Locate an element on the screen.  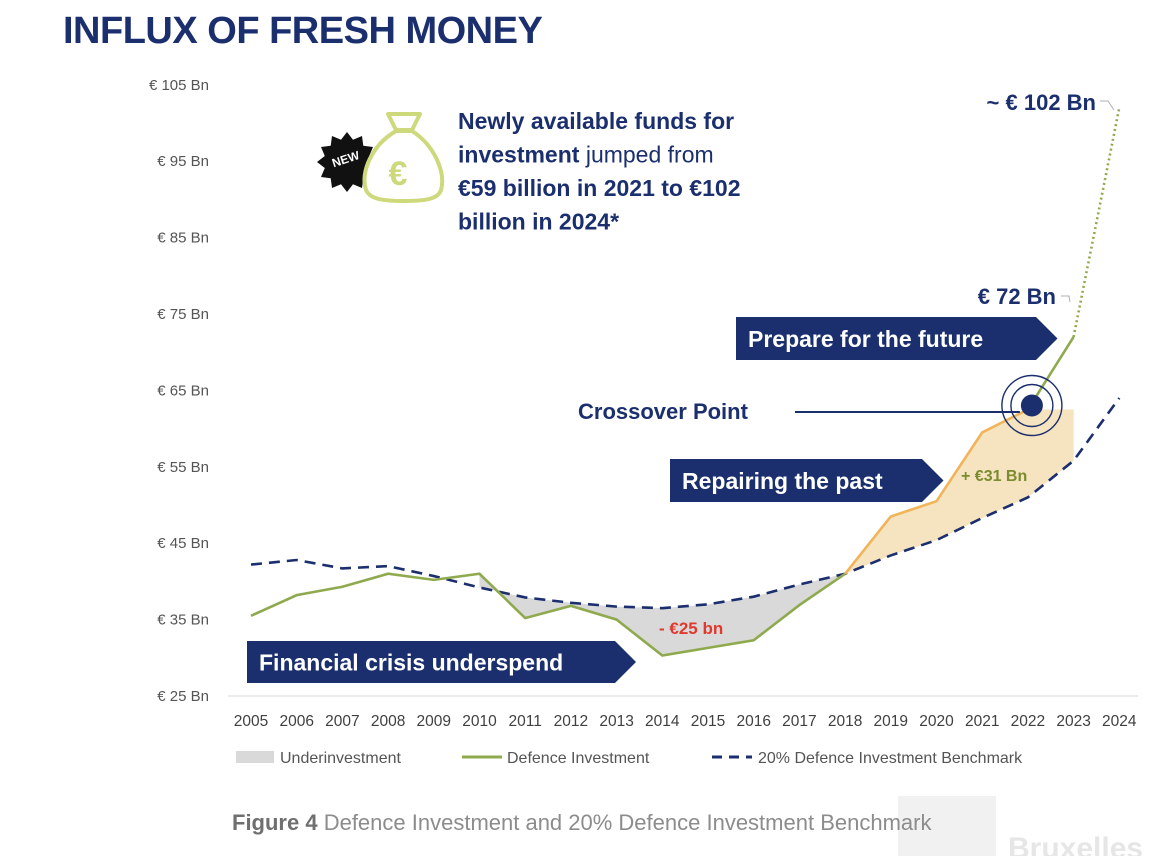
defence-series-line is located at coordinates (548, 614).